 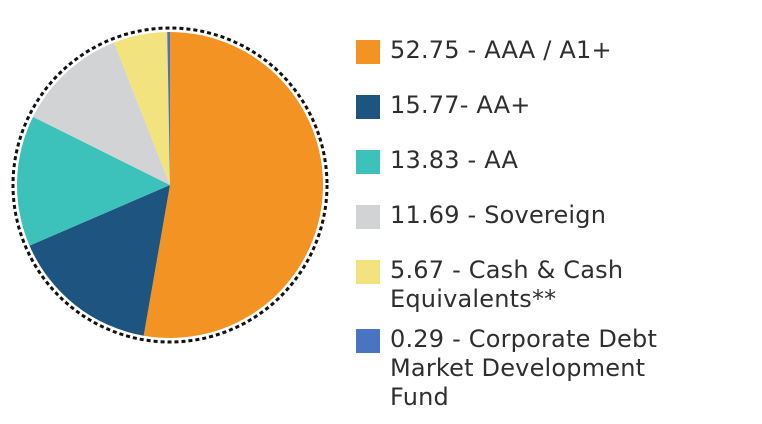 I want to click on legend-label-0: 52.75 - AAA / A1+, so click(x=501, y=50).